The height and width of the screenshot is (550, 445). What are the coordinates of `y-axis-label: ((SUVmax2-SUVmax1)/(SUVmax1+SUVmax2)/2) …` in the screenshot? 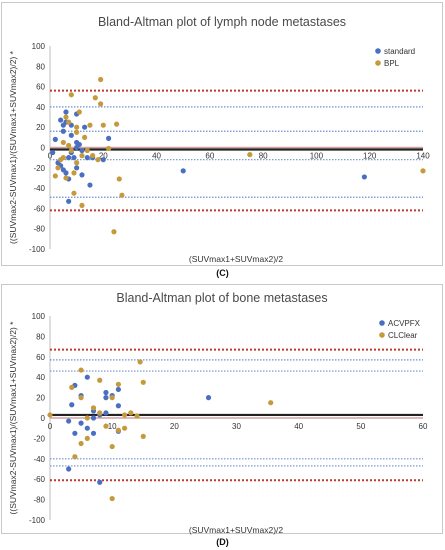 It's located at (13, 418).